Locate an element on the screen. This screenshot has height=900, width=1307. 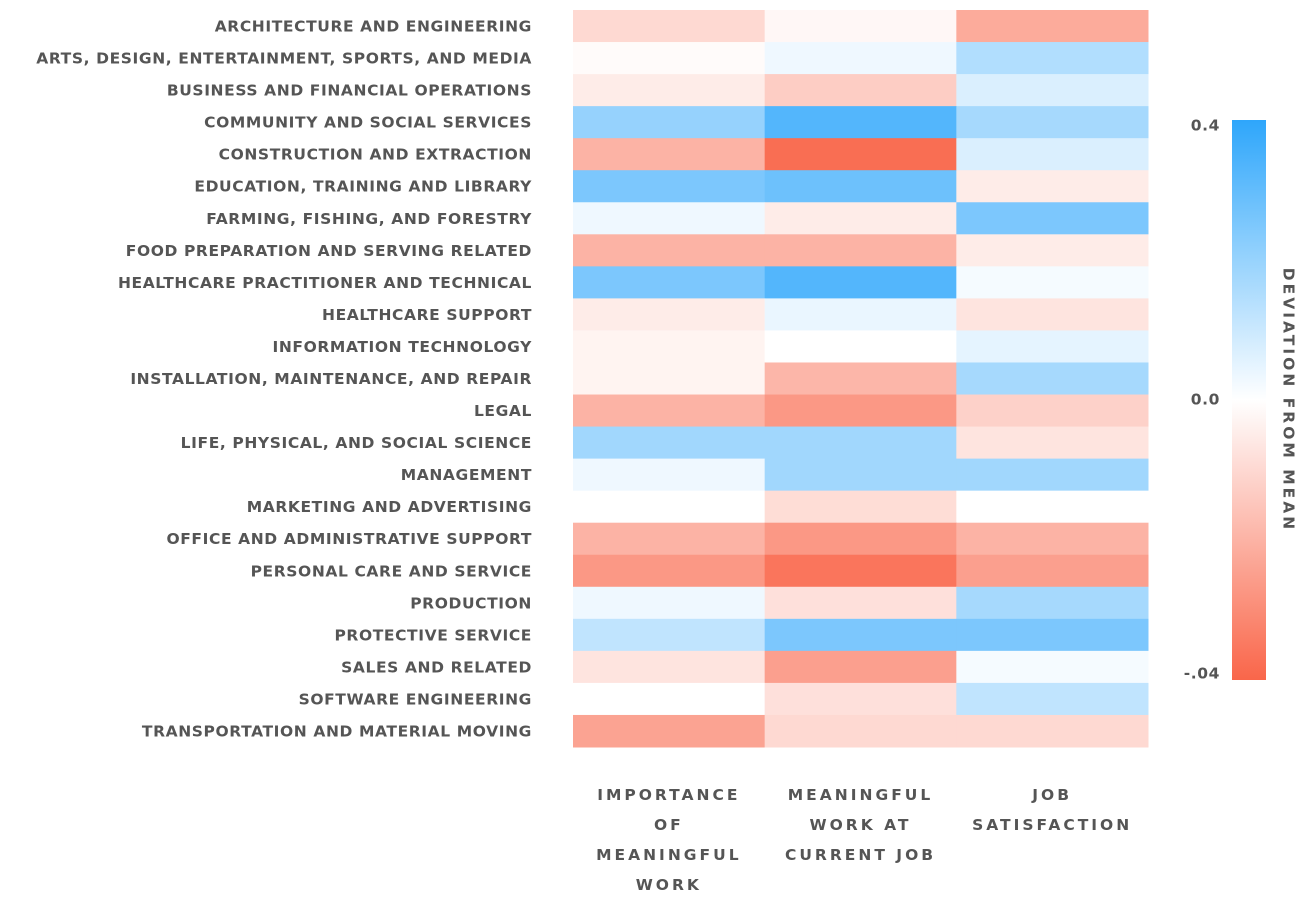
colorbar-tick-label: 0.0 is located at coordinates (1205, 400).